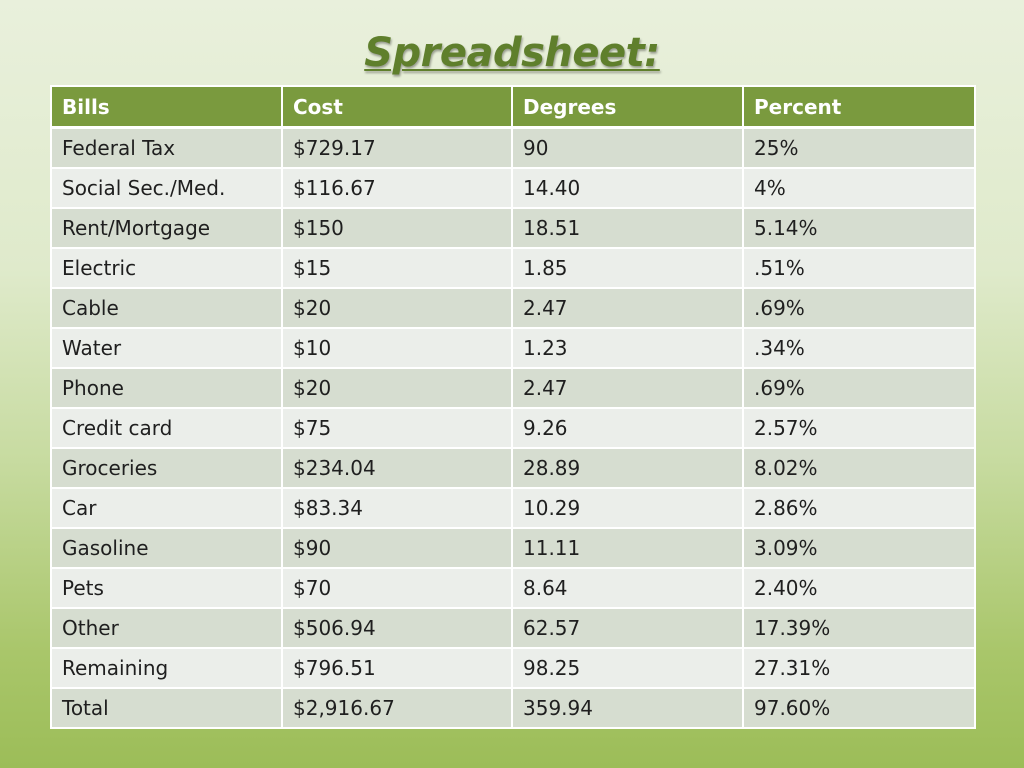  What do you see at coordinates (397, 147) in the screenshot?
I see `cell-cost: $729.17` at bounding box center [397, 147].